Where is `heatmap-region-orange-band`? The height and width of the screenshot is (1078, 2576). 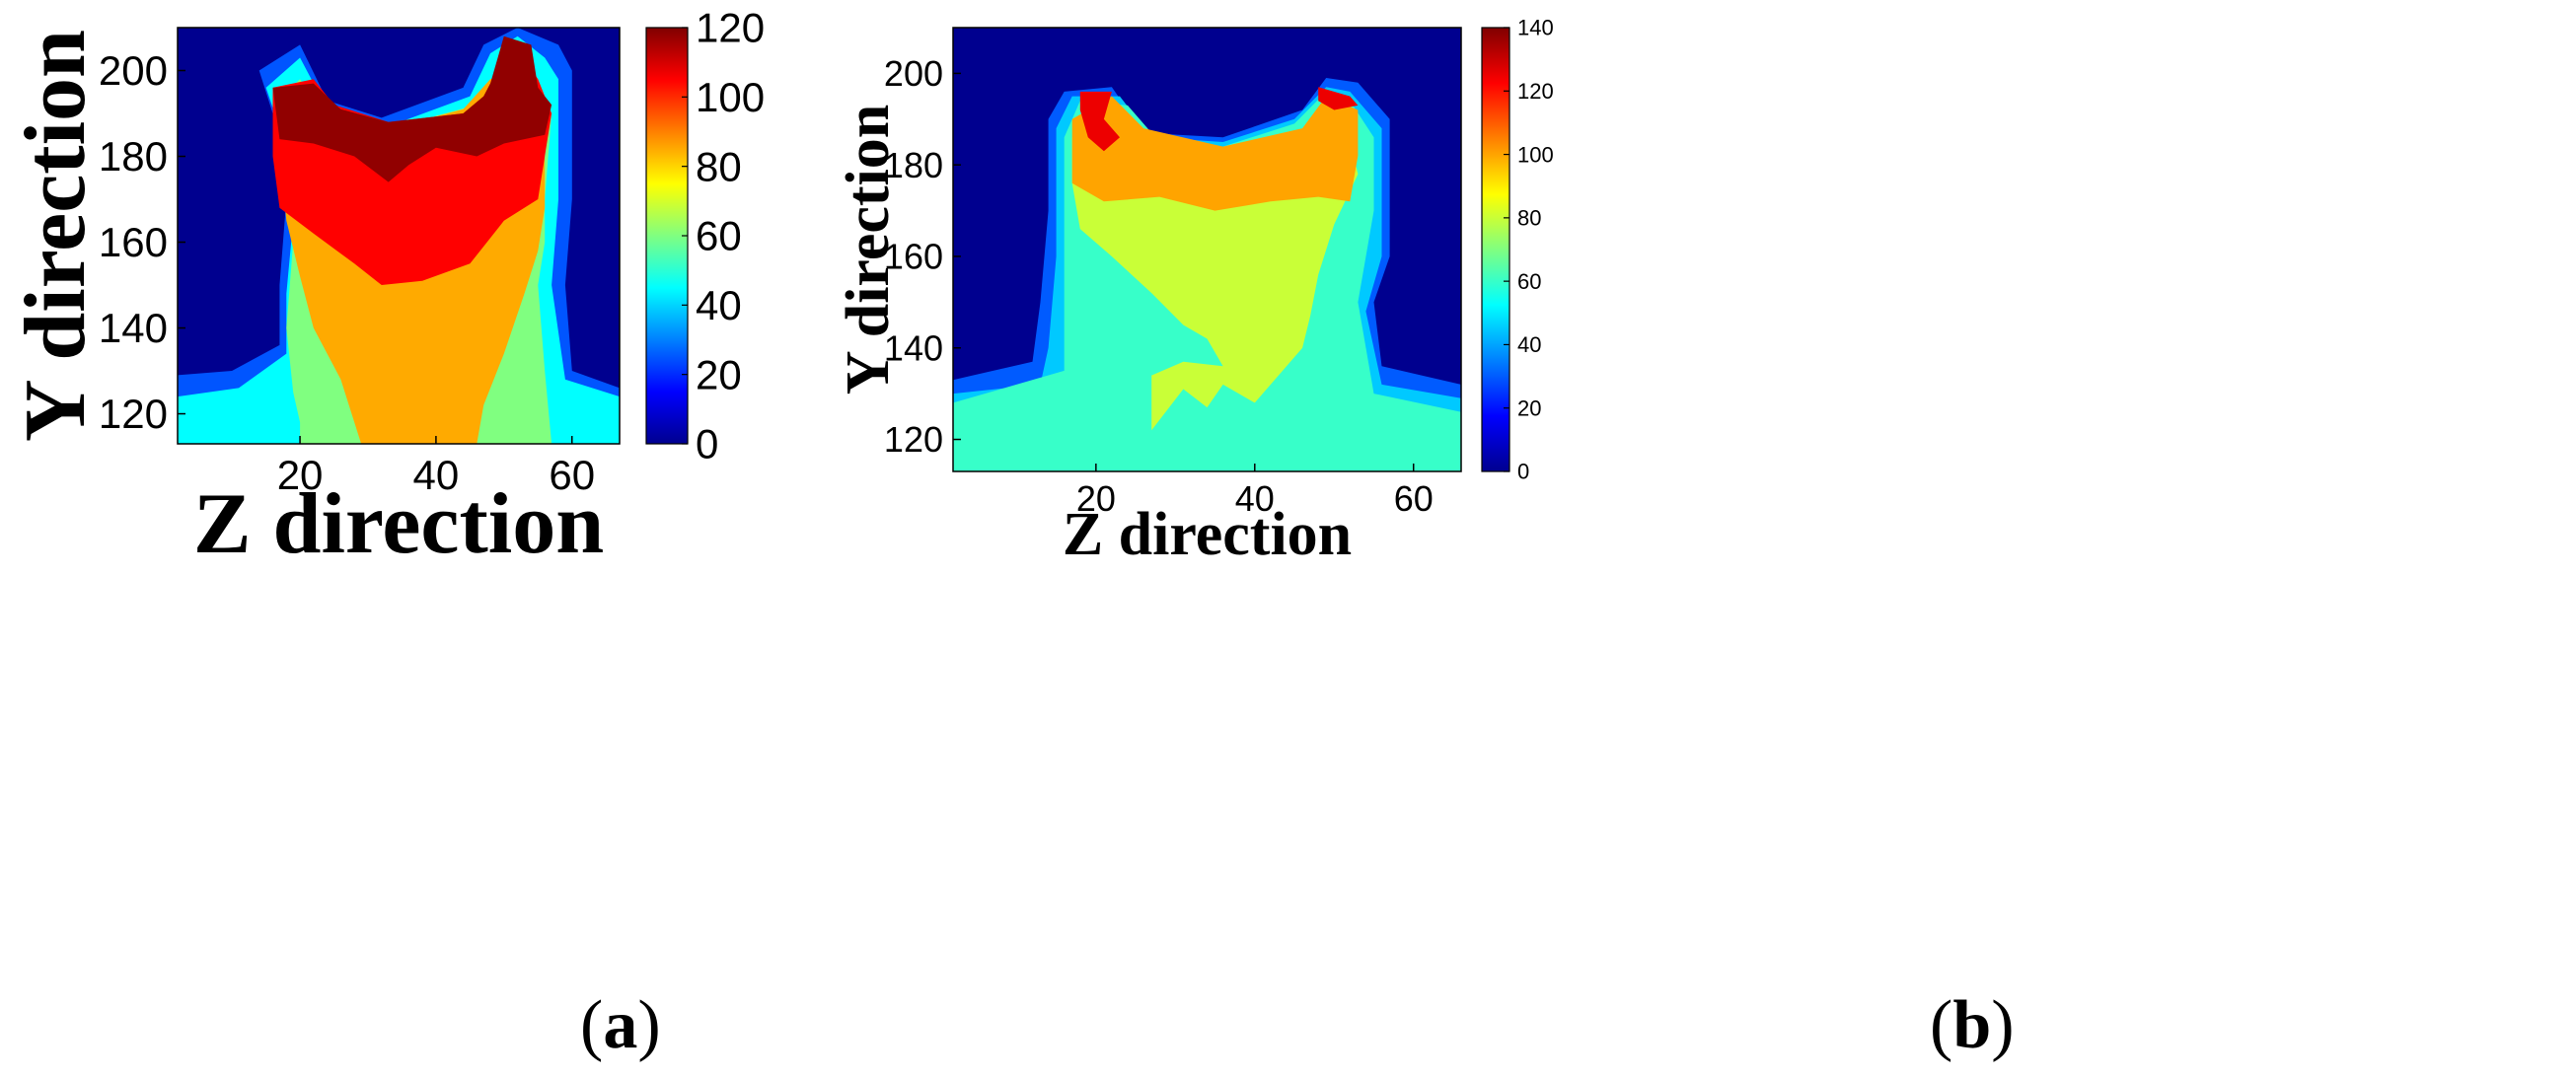 heatmap-region-orange-band is located at coordinates (1215, 153).